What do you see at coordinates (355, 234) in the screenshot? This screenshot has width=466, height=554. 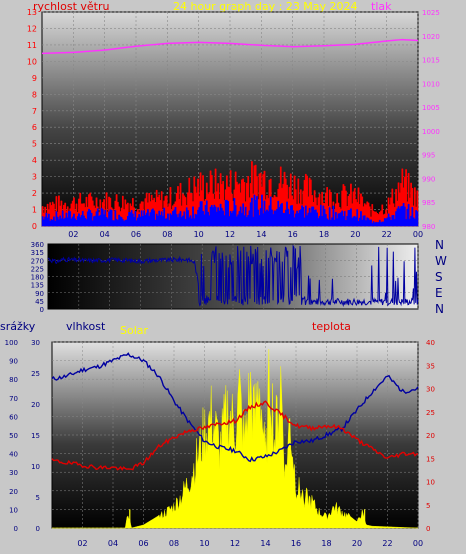 I see `top-x-tick-label: 20` at bounding box center [355, 234].